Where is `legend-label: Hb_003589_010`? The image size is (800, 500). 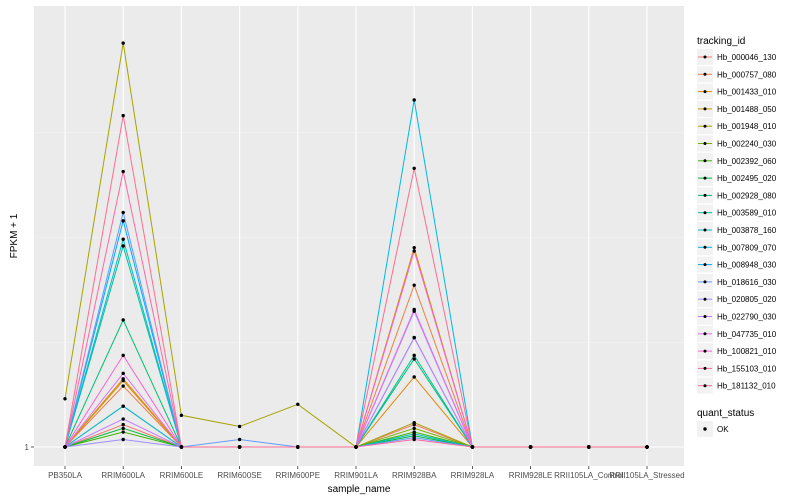 legend-label: Hb_003589_010 is located at coordinates (747, 213).